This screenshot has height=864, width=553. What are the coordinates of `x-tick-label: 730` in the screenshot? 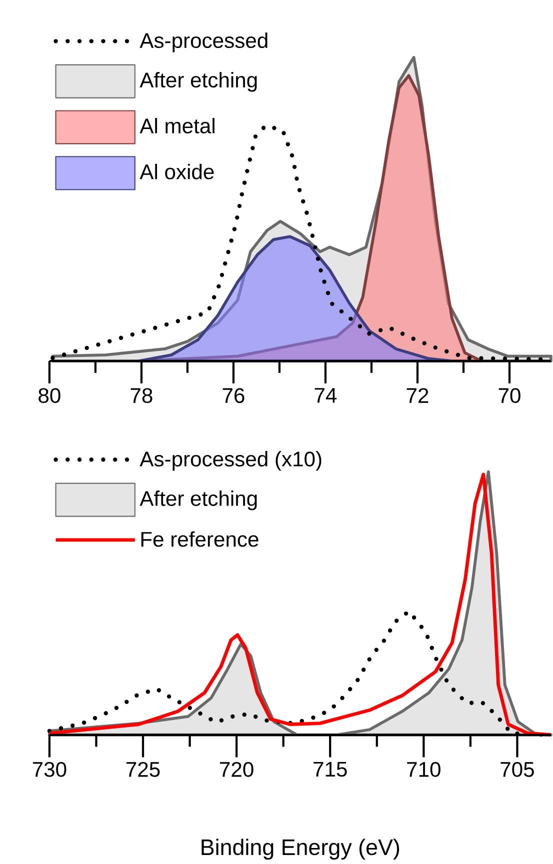 It's located at (49, 769).